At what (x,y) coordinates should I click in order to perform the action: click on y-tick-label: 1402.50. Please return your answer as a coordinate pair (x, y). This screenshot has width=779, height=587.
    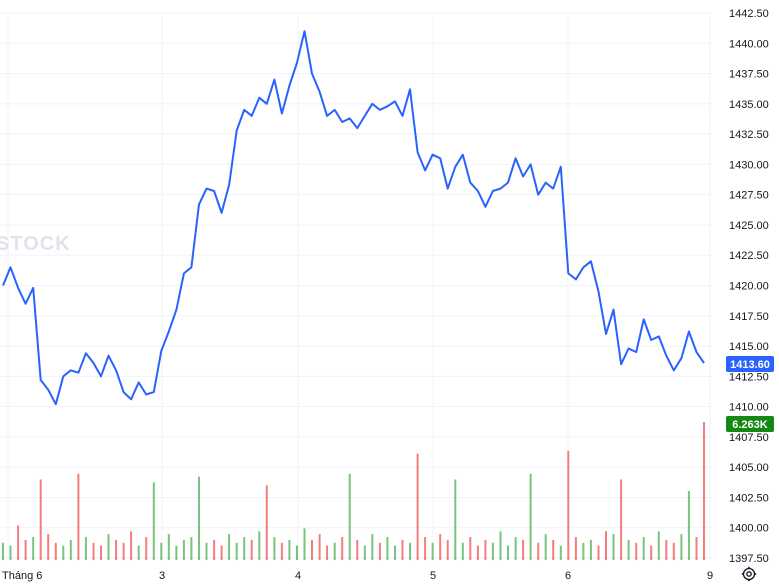
    Looking at the image, I should click on (749, 498).